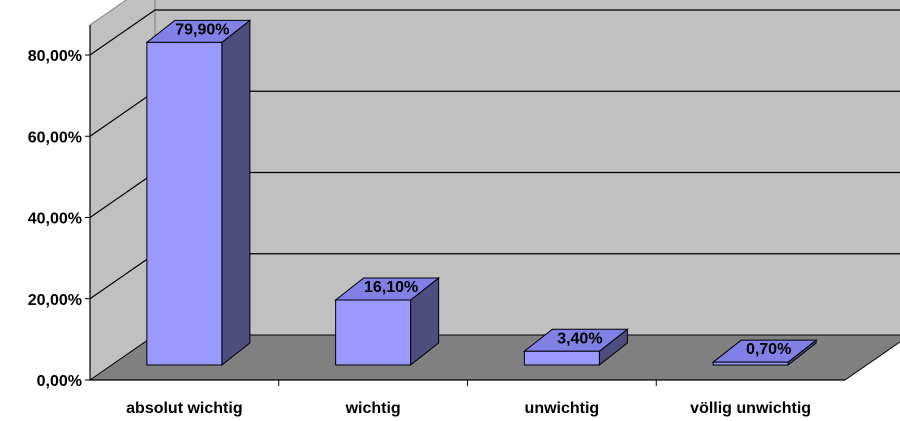 The image size is (900, 421). What do you see at coordinates (59, 381) in the screenshot?
I see `y-tick-label: 0,00%` at bounding box center [59, 381].